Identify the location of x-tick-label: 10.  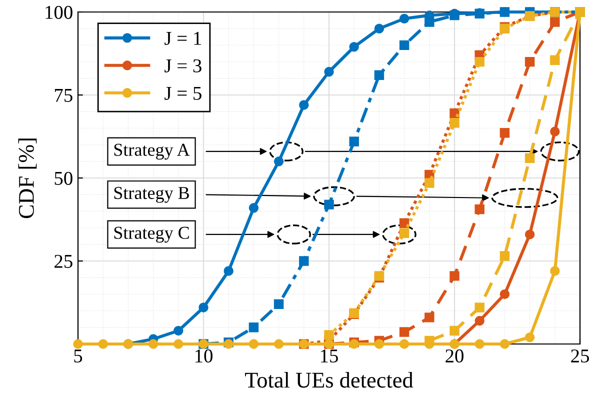
(203, 356).